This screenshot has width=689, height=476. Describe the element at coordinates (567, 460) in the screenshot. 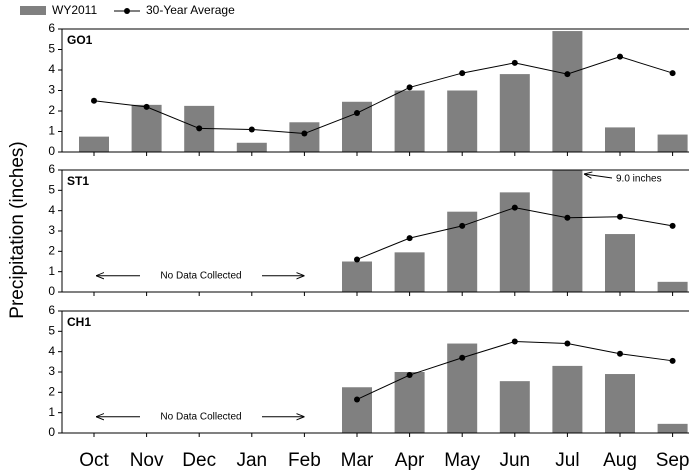

I see `x-tick-label: Jul` at that location.